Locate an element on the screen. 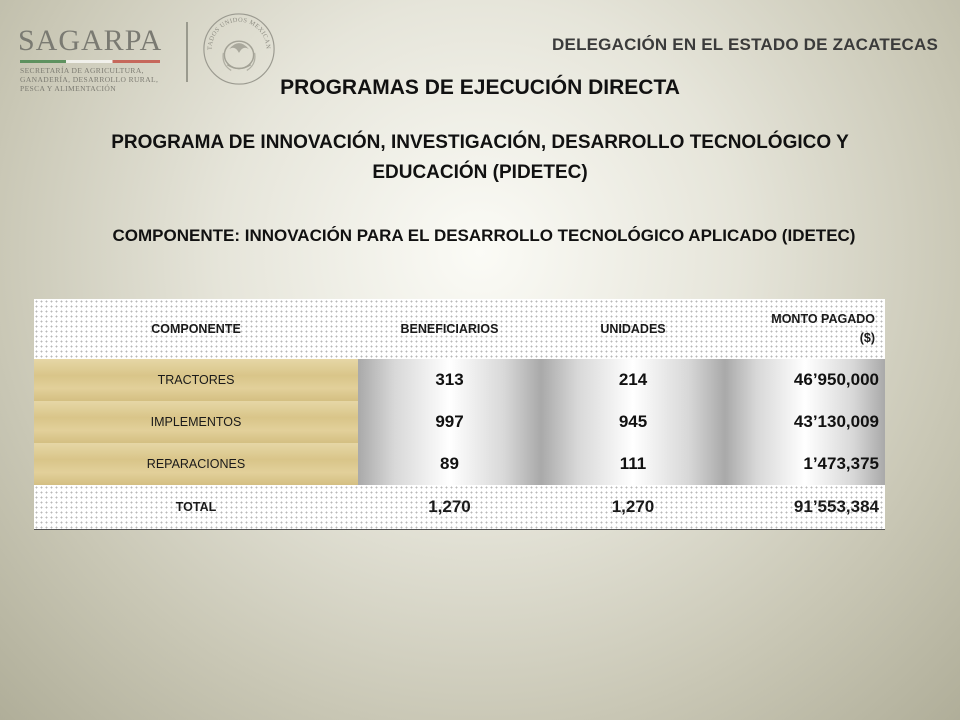  table-row: TRACTORES 313 214 46’950,000 is located at coordinates (459, 380).